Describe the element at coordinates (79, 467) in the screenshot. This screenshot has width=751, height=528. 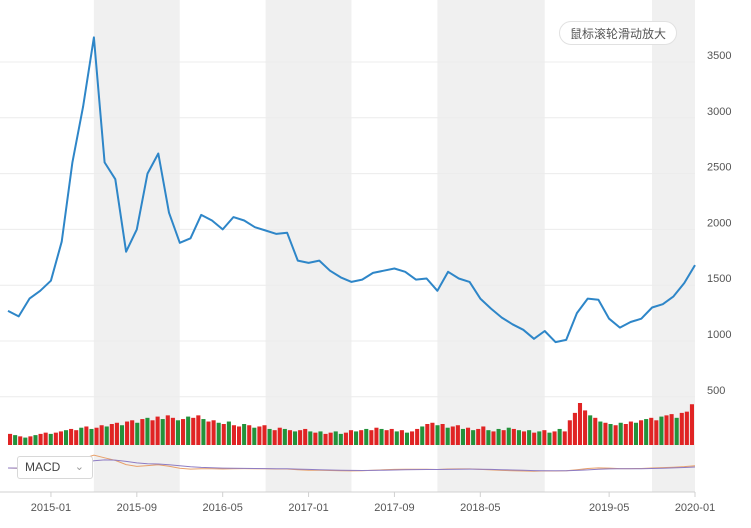
I see `chevron-down-icon: ⌄` at that location.